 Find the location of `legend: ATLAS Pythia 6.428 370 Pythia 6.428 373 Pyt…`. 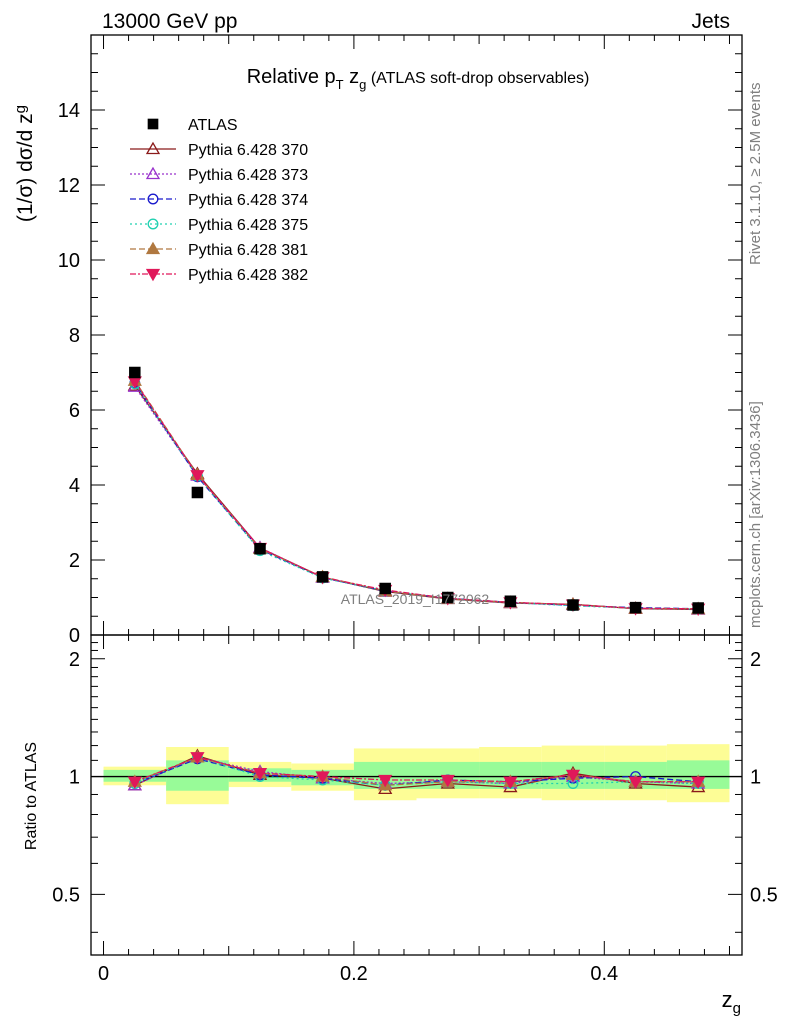

legend: ATLAS Pythia 6.428 370 Pythia 6.428 373 Pyt… is located at coordinates (219, 200).